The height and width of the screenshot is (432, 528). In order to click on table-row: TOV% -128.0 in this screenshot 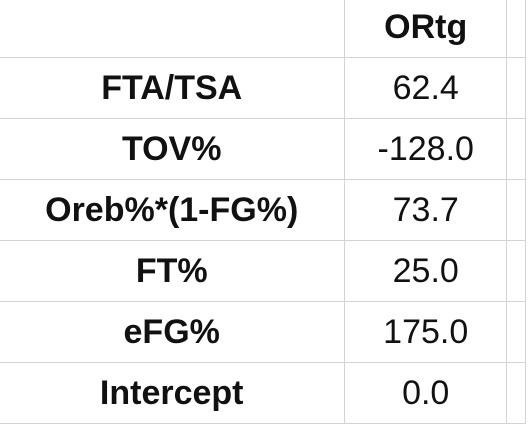, I will do `click(263, 149)`.